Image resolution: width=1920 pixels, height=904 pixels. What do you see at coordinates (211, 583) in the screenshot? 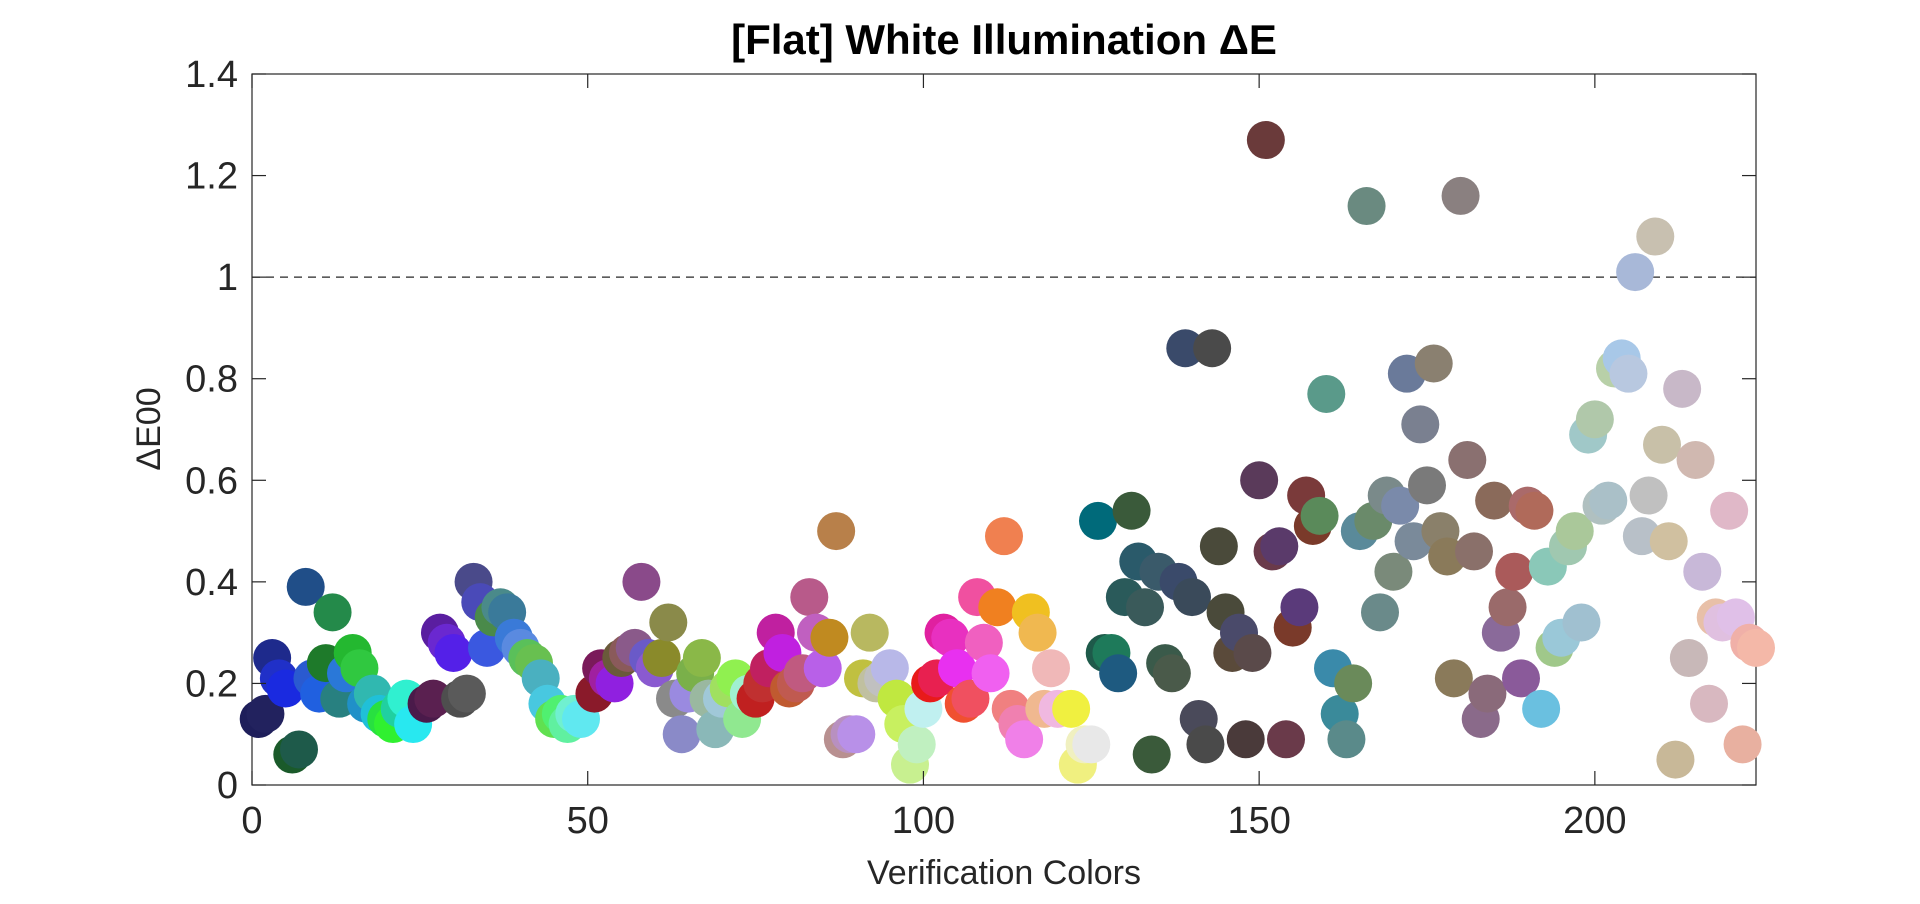
I see `y-tick-label: 0.4` at bounding box center [211, 583].